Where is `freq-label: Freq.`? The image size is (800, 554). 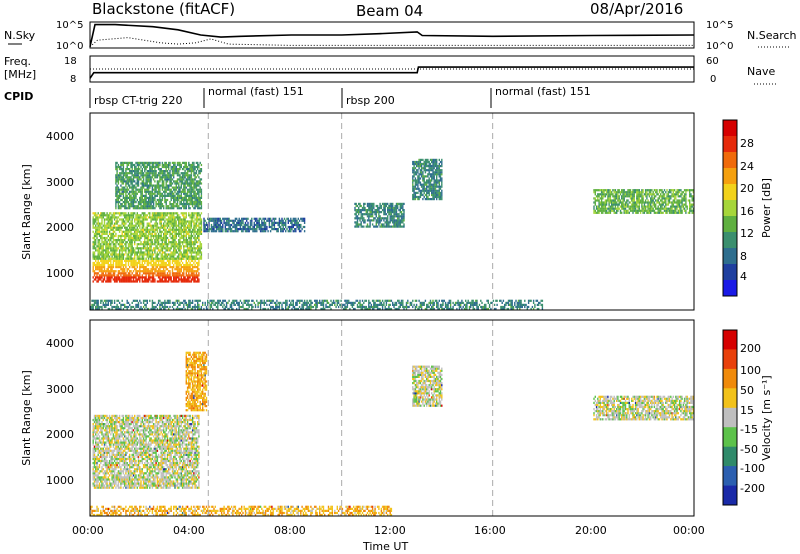
freq-label: Freq. is located at coordinates (17, 61).